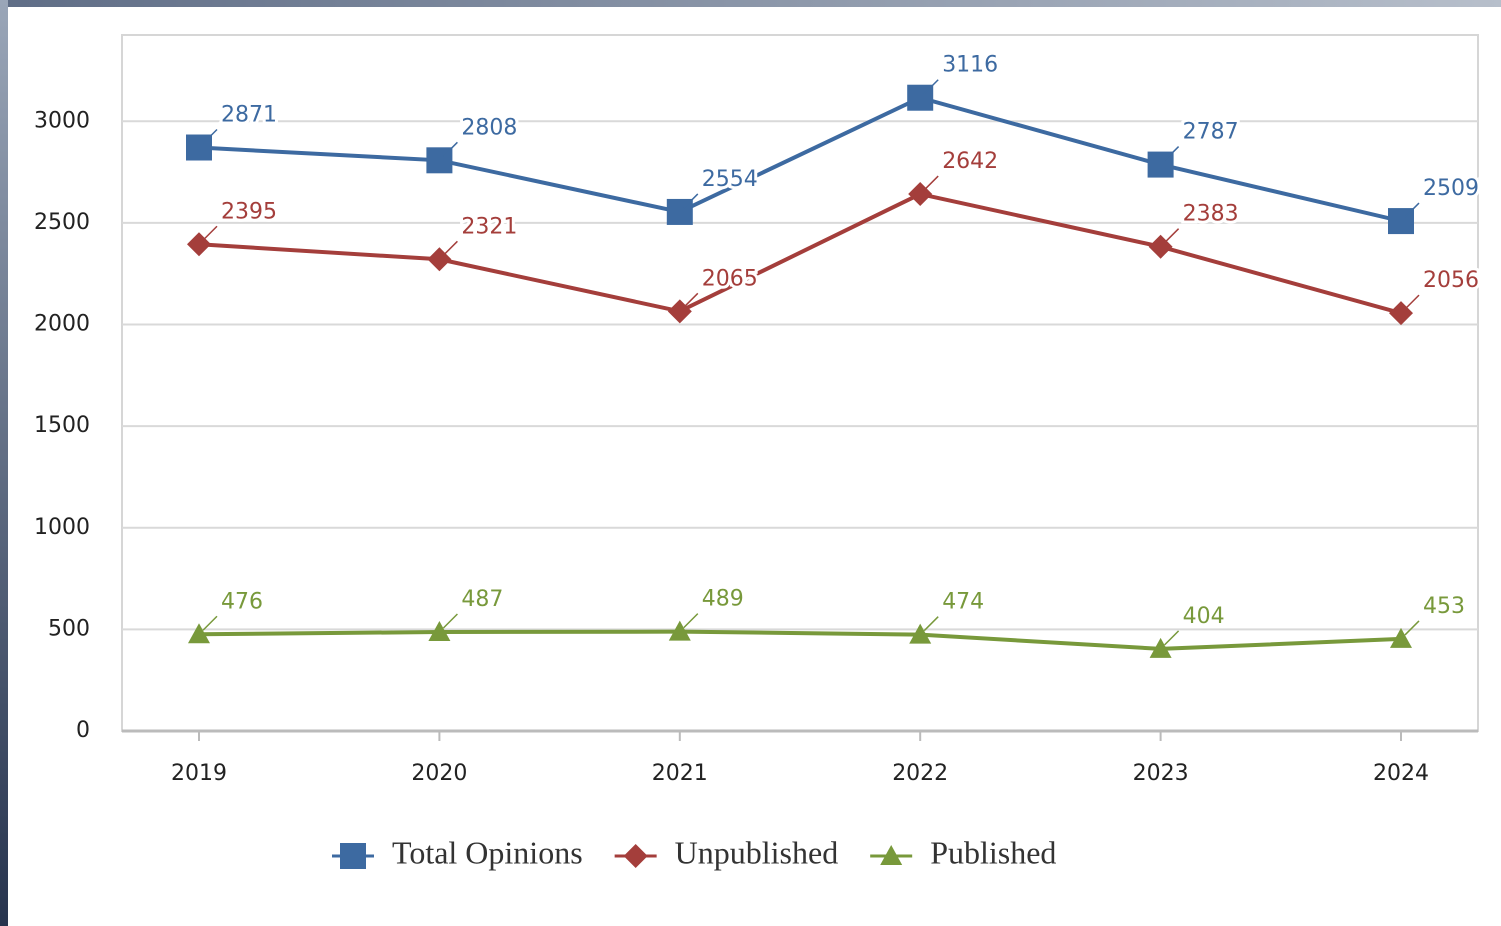  I want to click on x-tick-label: 2019, so click(199, 773).